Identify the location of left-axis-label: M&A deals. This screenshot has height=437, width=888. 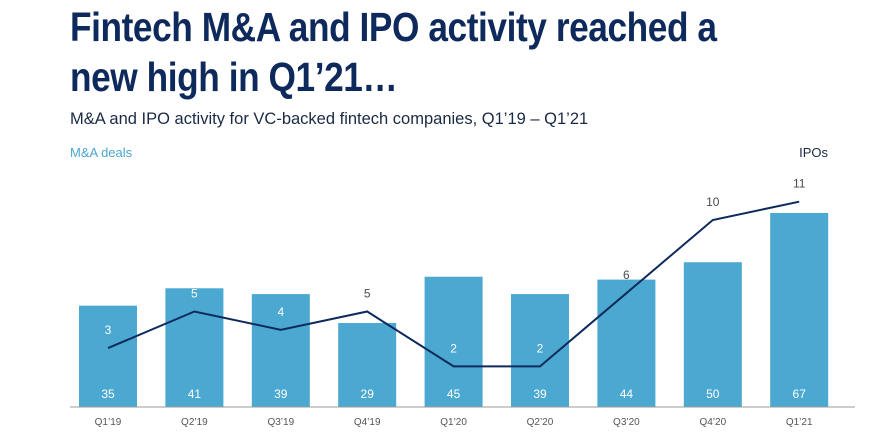
(101, 152).